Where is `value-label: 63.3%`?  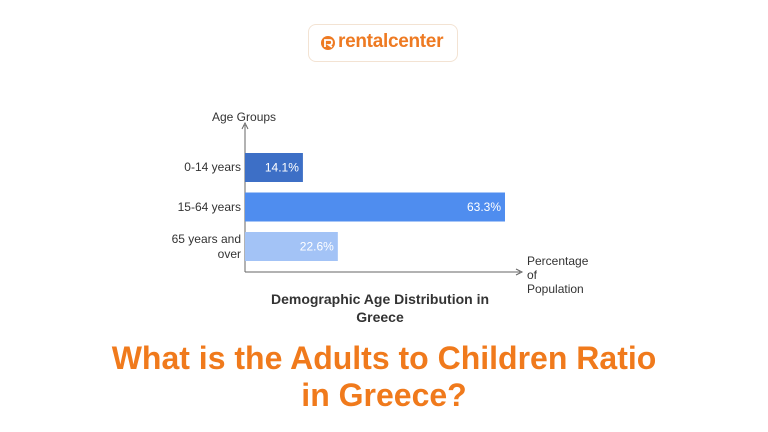 value-label: 63.3% is located at coordinates (484, 207).